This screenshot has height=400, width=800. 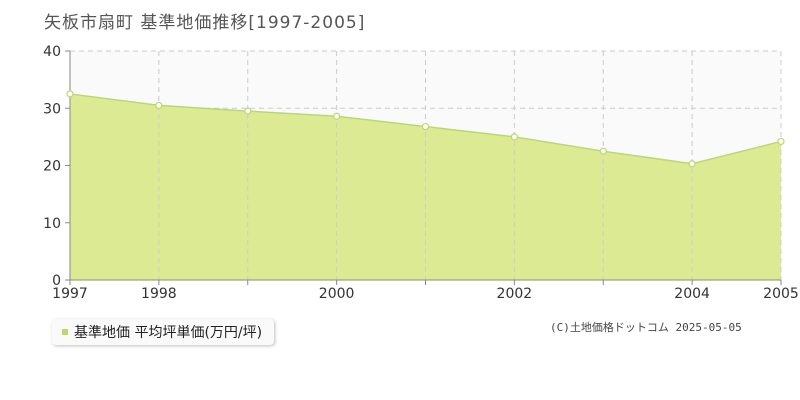 What do you see at coordinates (52, 52) in the screenshot?
I see `y-tick-label: 40` at bounding box center [52, 52].